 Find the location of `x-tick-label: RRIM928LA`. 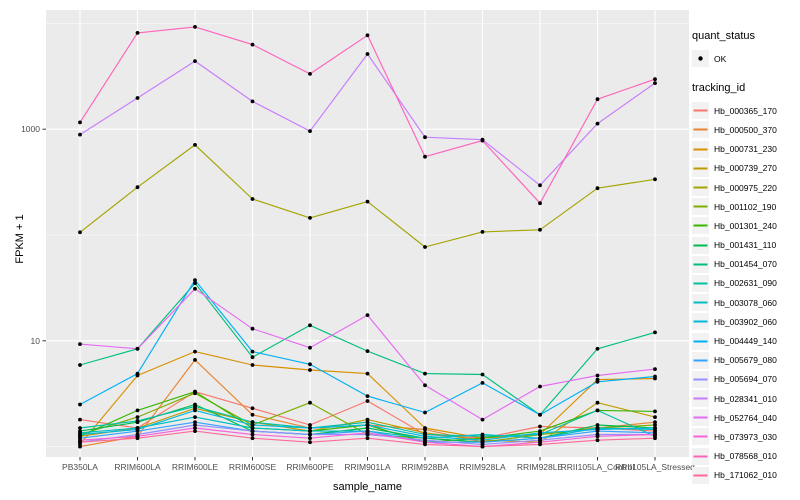

x-tick-label: RRIM928LA is located at coordinates (482, 467).